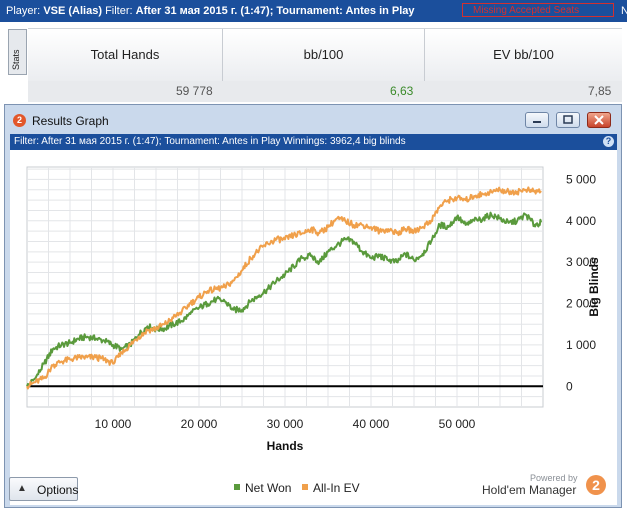 Image resolution: width=627 pixels, height=512 pixels. I want to click on col-ev-bb100: EV bb/100, so click(523, 54).